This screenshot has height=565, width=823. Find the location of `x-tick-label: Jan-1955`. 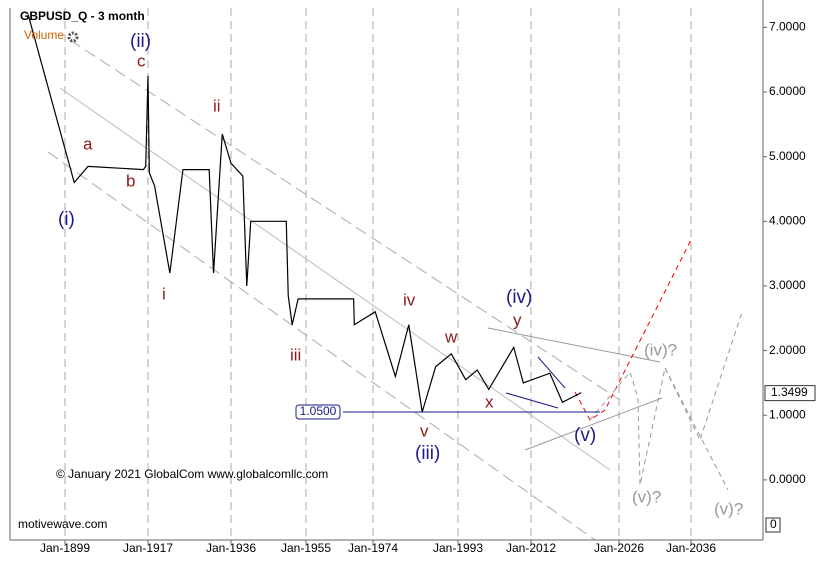

x-tick-label: Jan-1955 is located at coordinates (306, 548).